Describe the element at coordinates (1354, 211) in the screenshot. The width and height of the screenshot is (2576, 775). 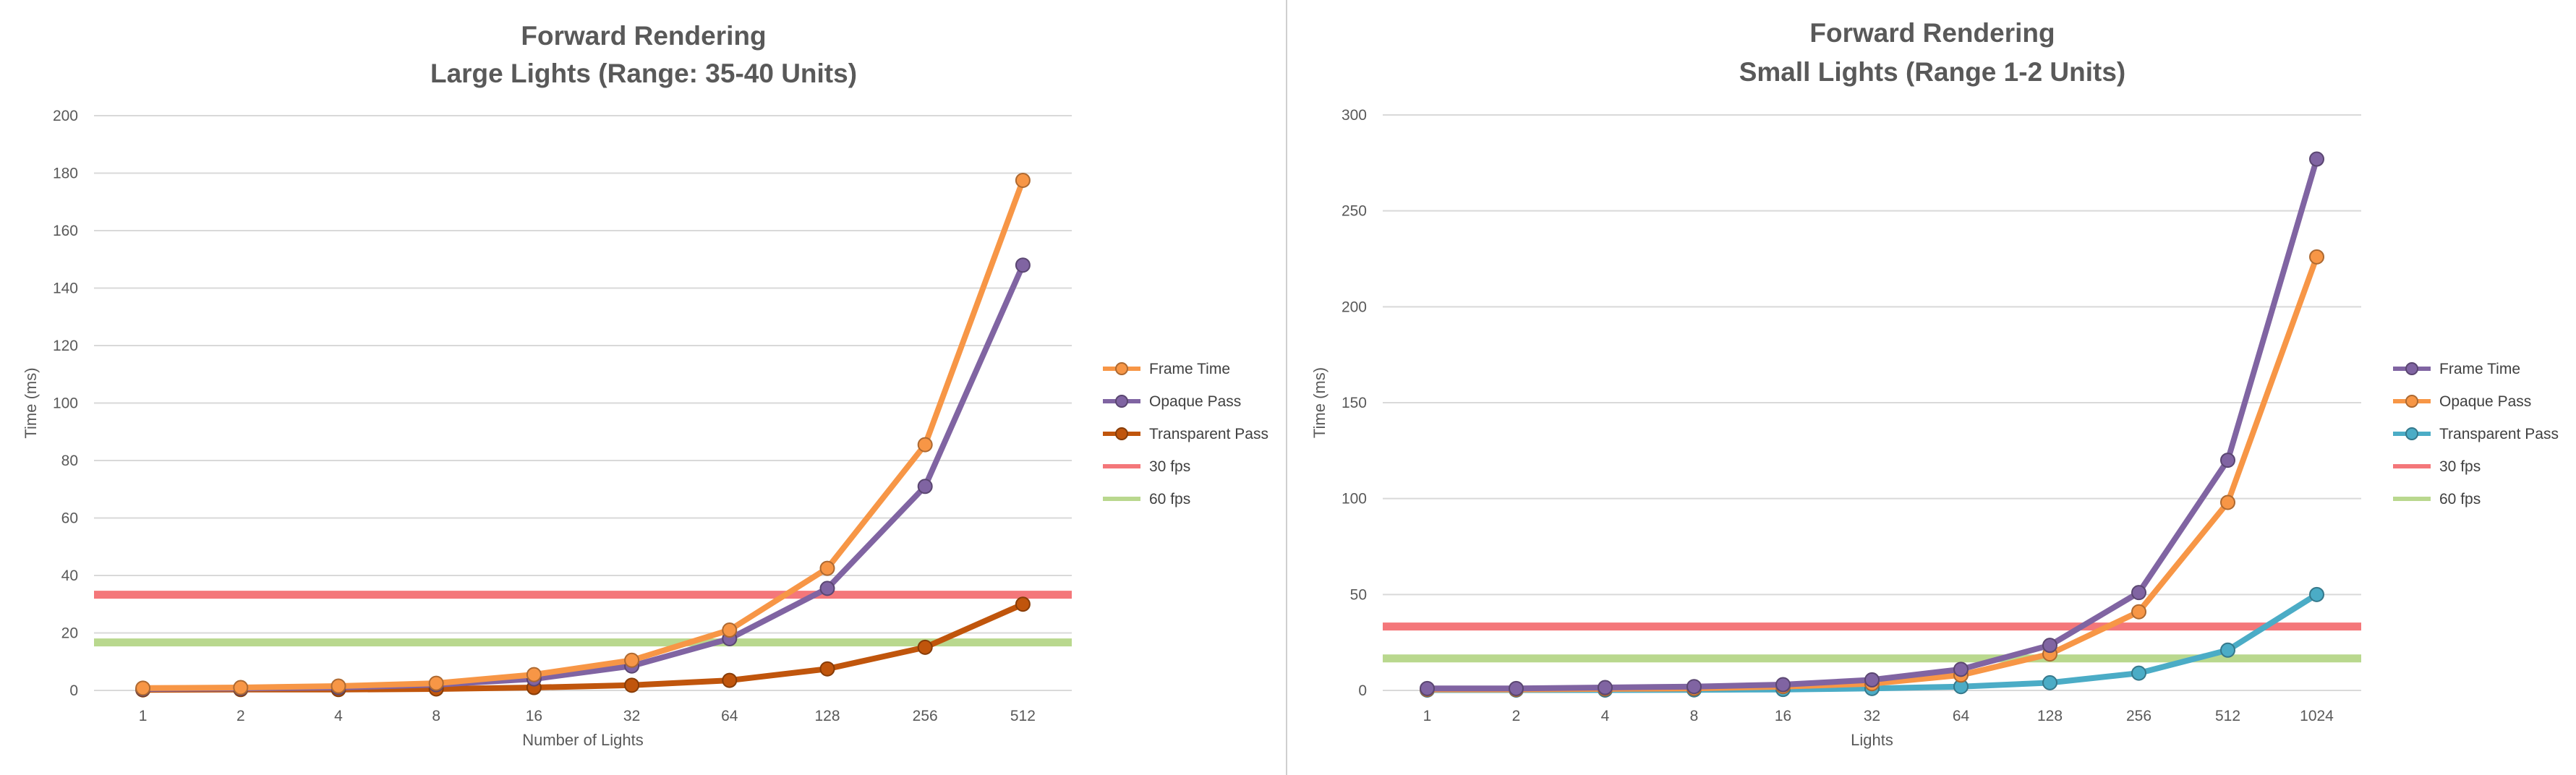
I see `y-tick-label: 250` at that location.